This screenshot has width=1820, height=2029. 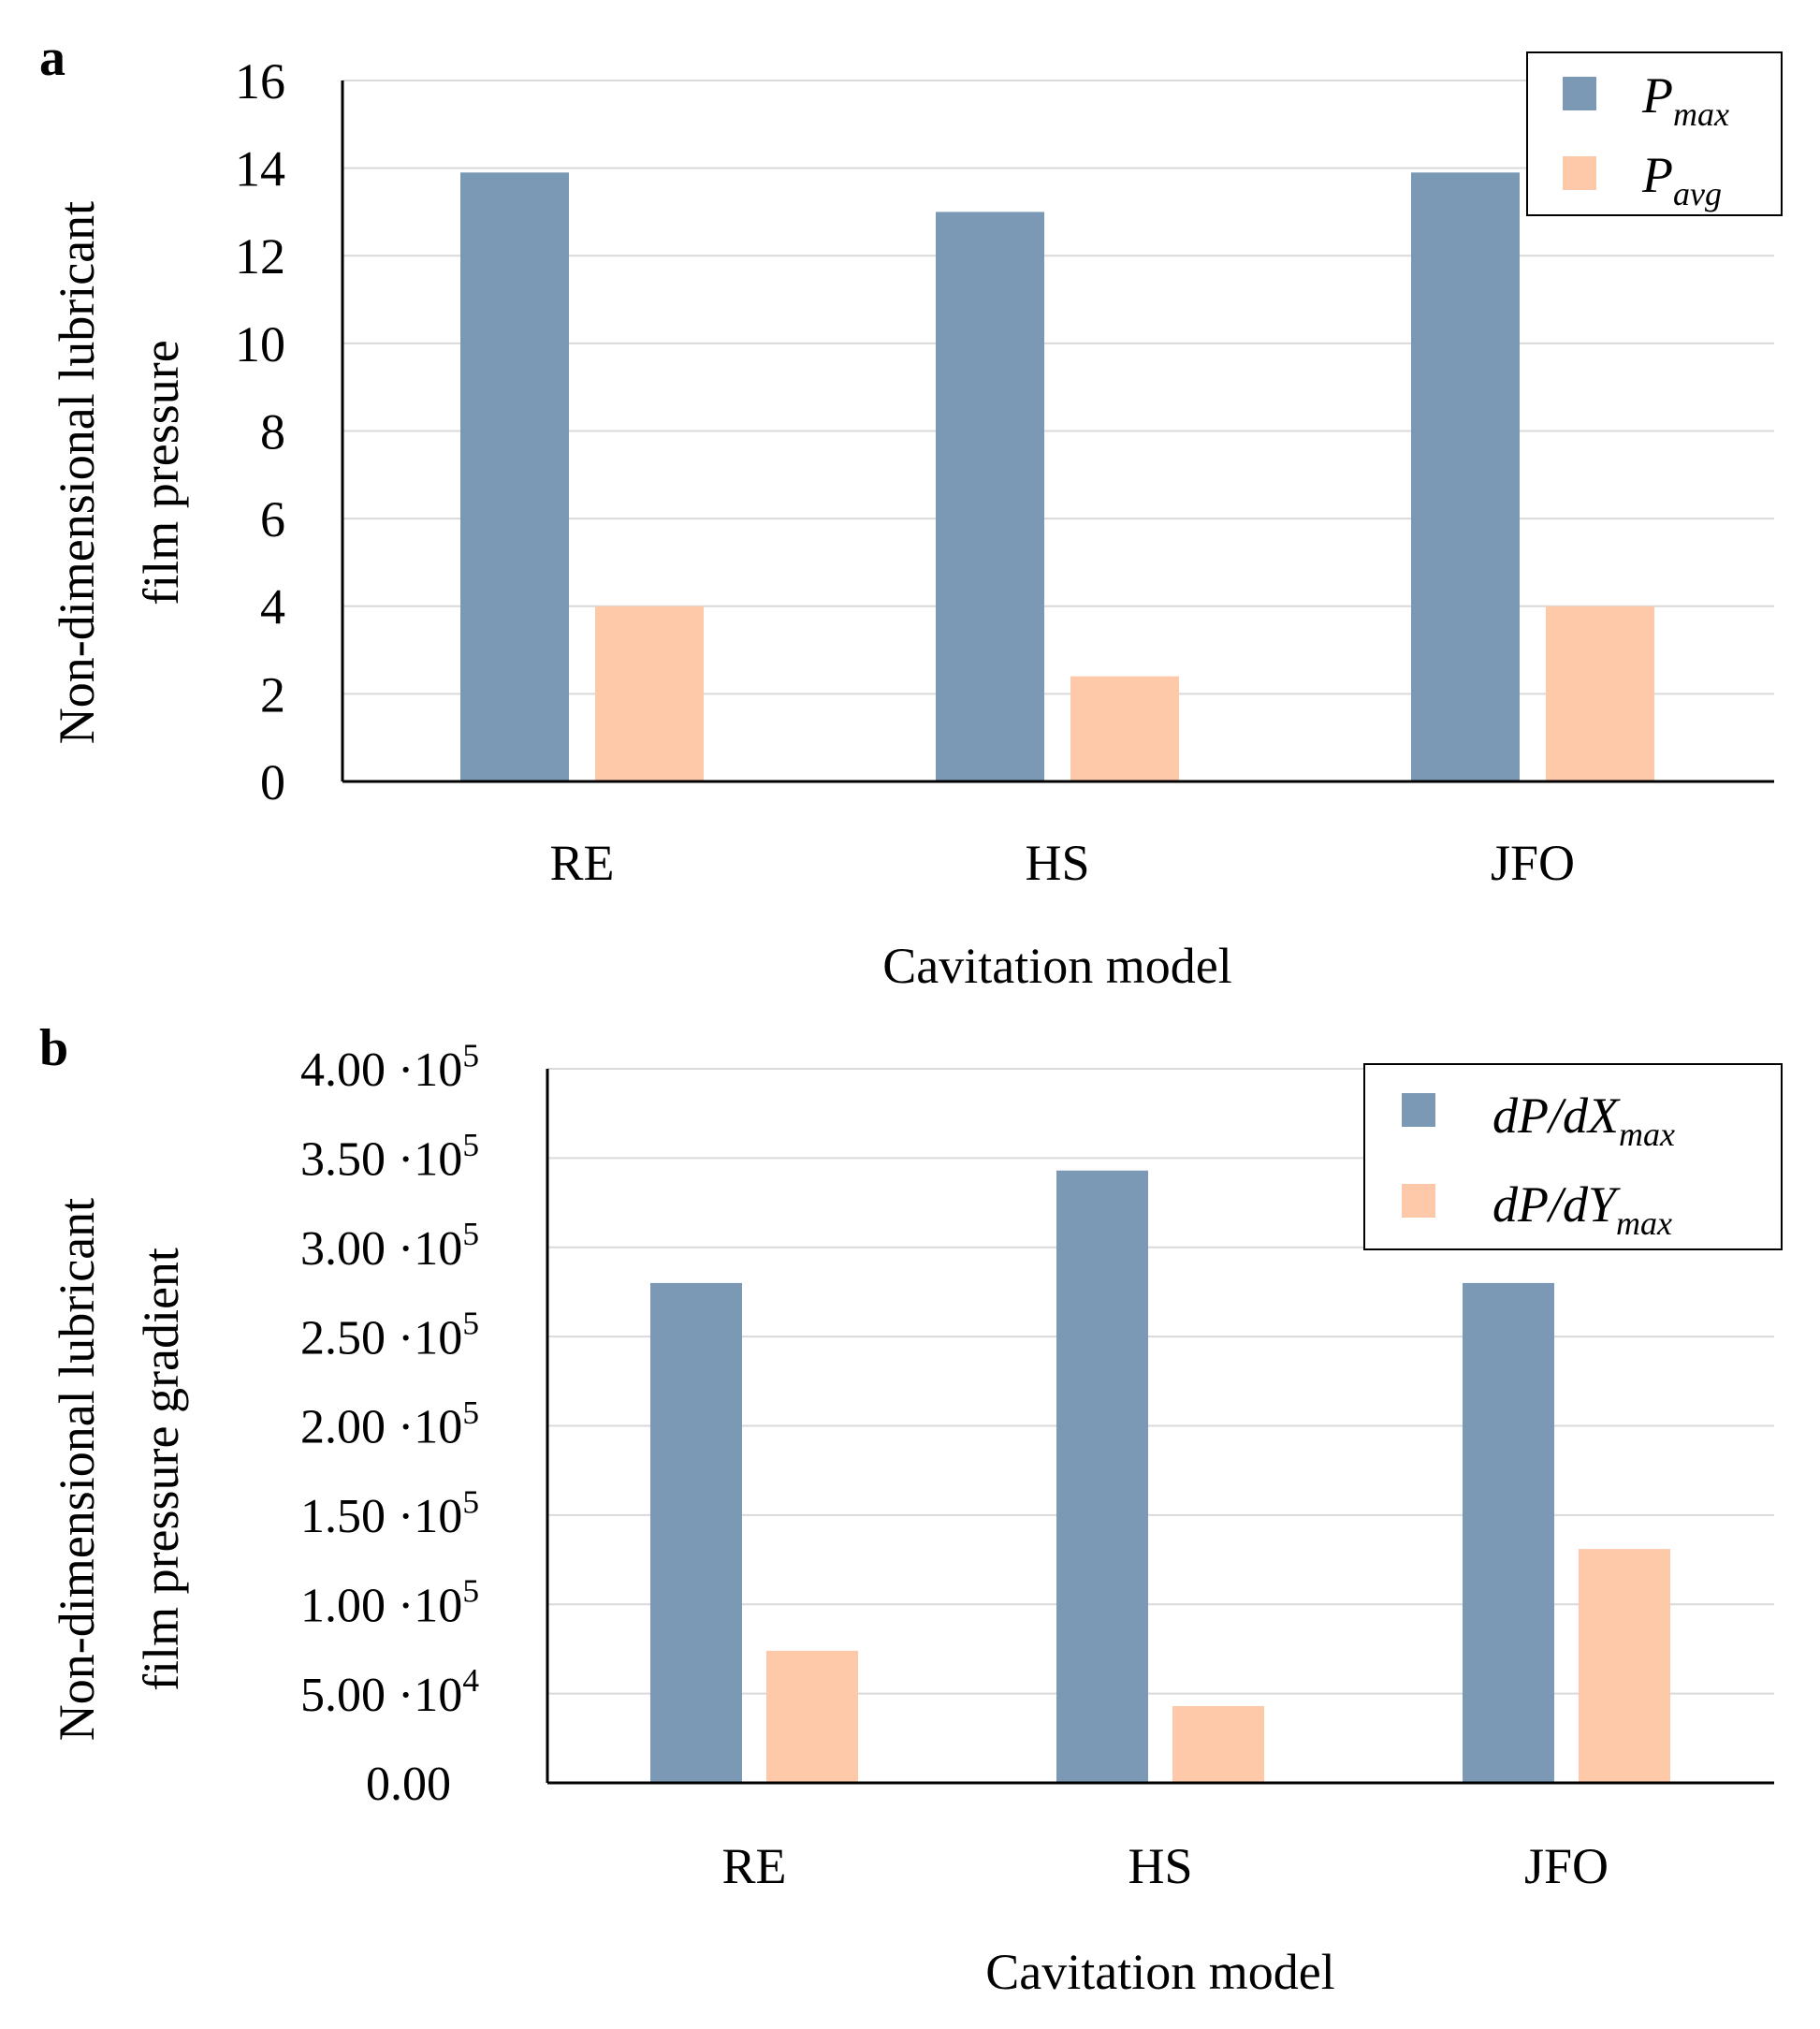 What do you see at coordinates (389, 1245) in the screenshot?
I see `panel-b-y-tick-label: 3.00 ·10⁵` at bounding box center [389, 1245].